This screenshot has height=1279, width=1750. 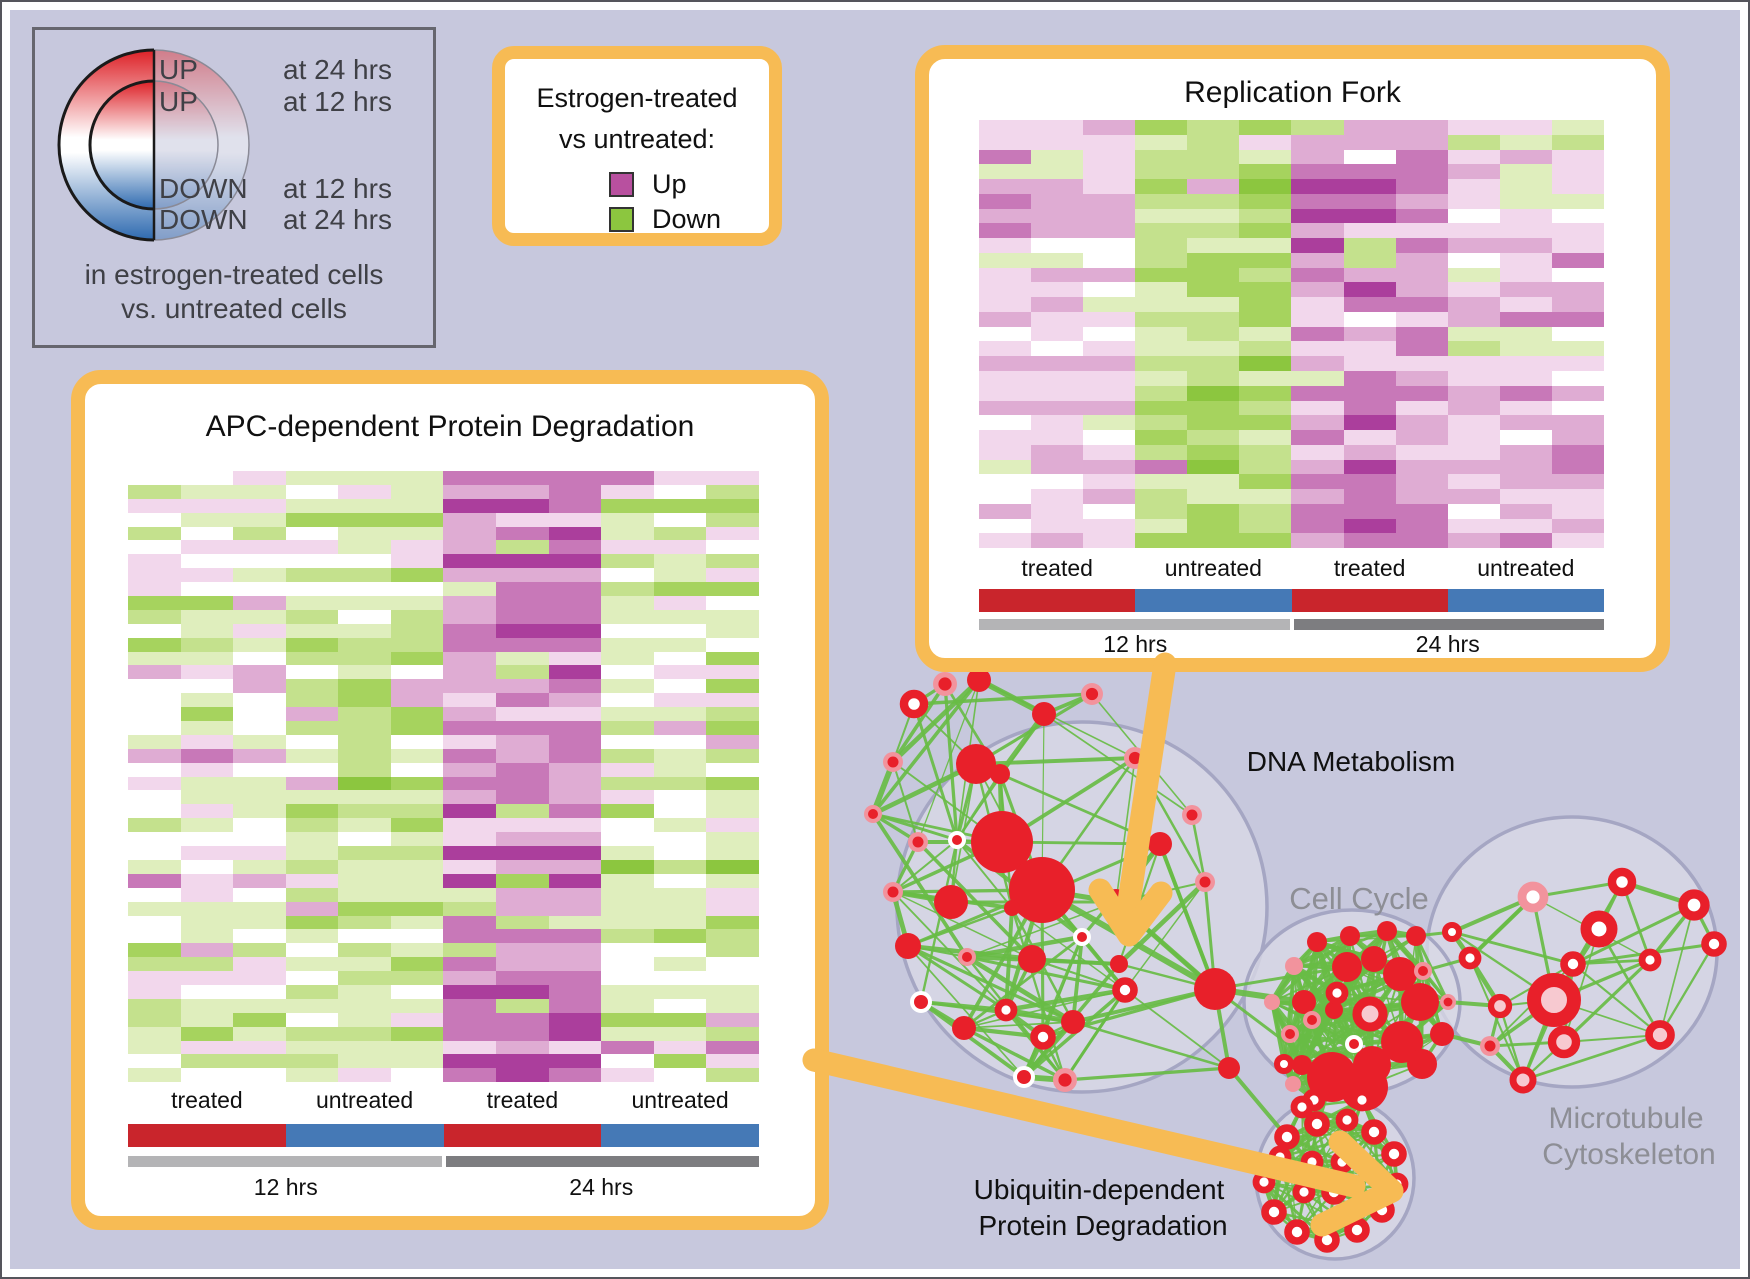 I want to click on rf-panel-title: Replication Fork, so click(x=1292, y=92).